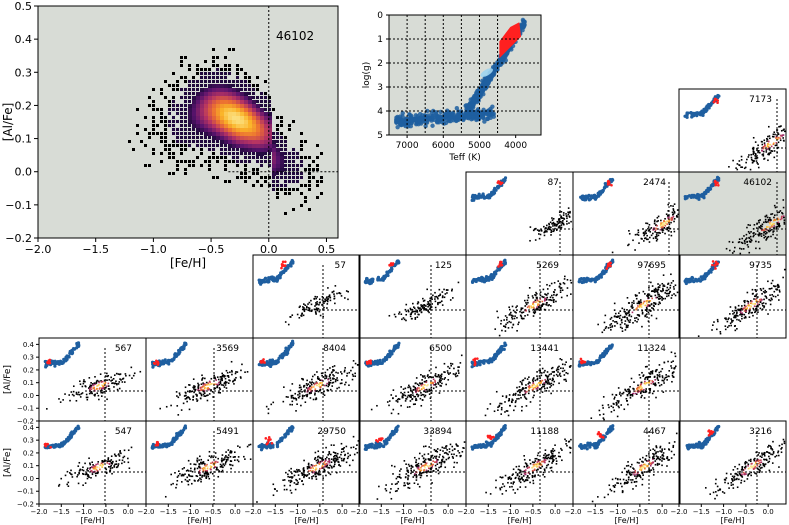 Image resolution: width=789 pixels, height=525 pixels. I want to click on main-y-axis-label: [Al/Fe], so click(8, 122).